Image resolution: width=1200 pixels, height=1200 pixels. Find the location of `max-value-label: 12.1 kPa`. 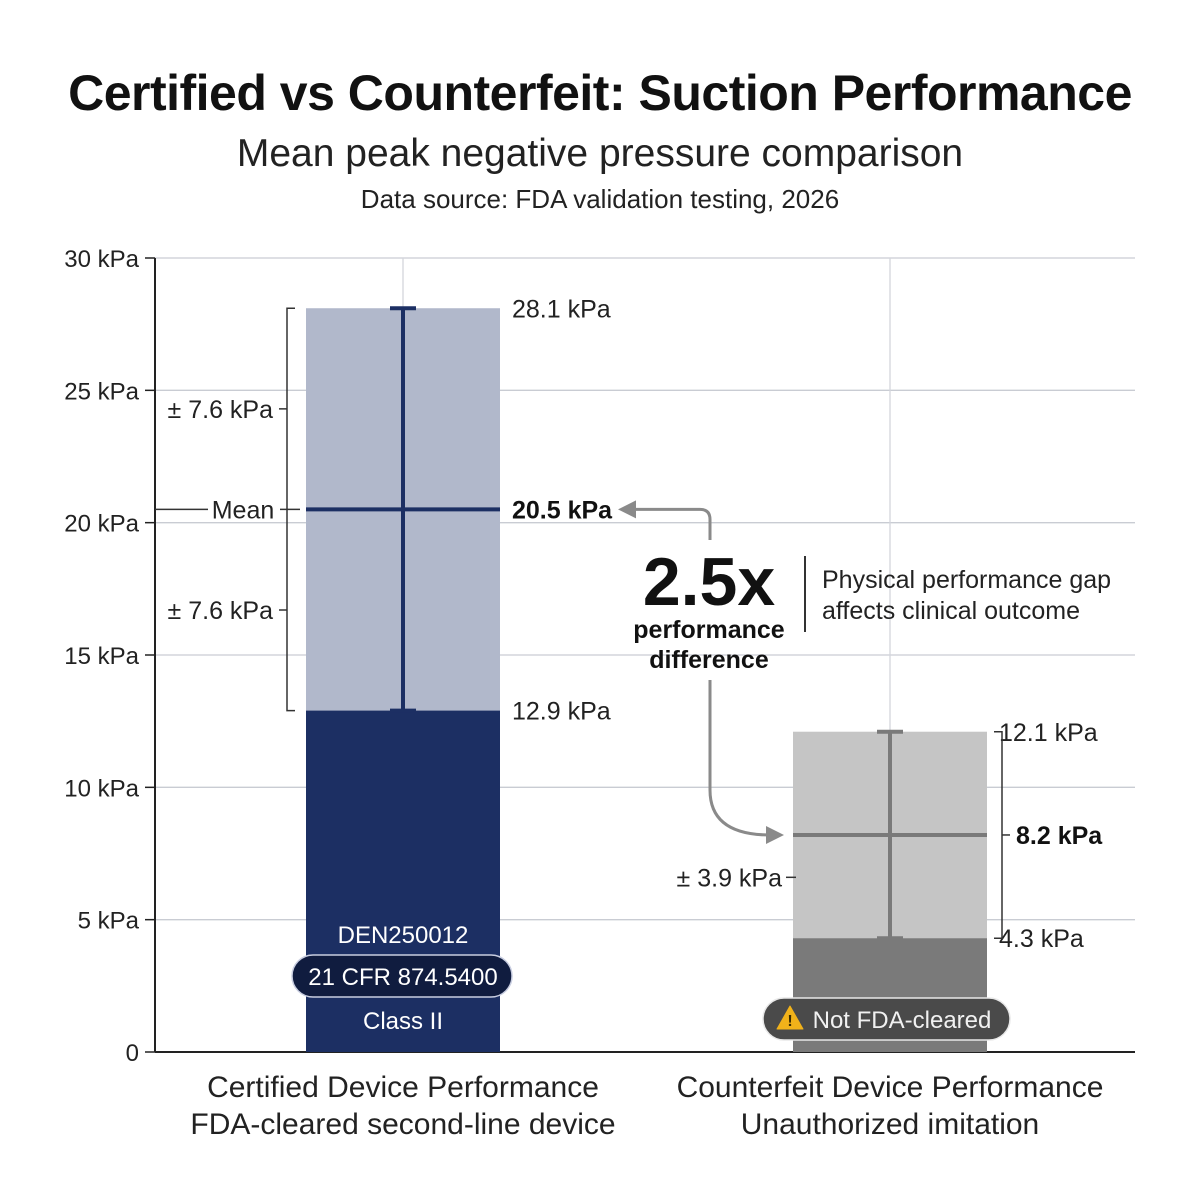

max-value-label: 12.1 kPa is located at coordinates (1048, 733).